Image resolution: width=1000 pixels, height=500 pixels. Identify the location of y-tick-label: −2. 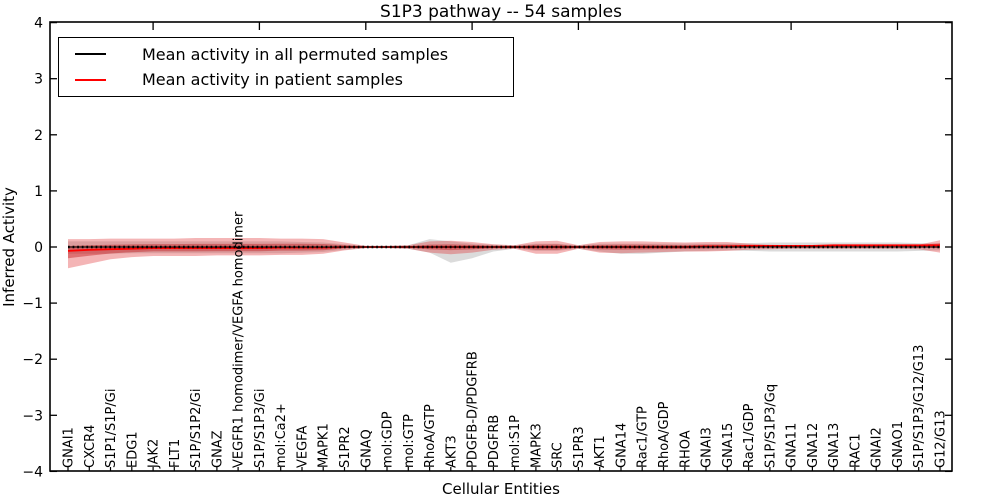
(32, 360).